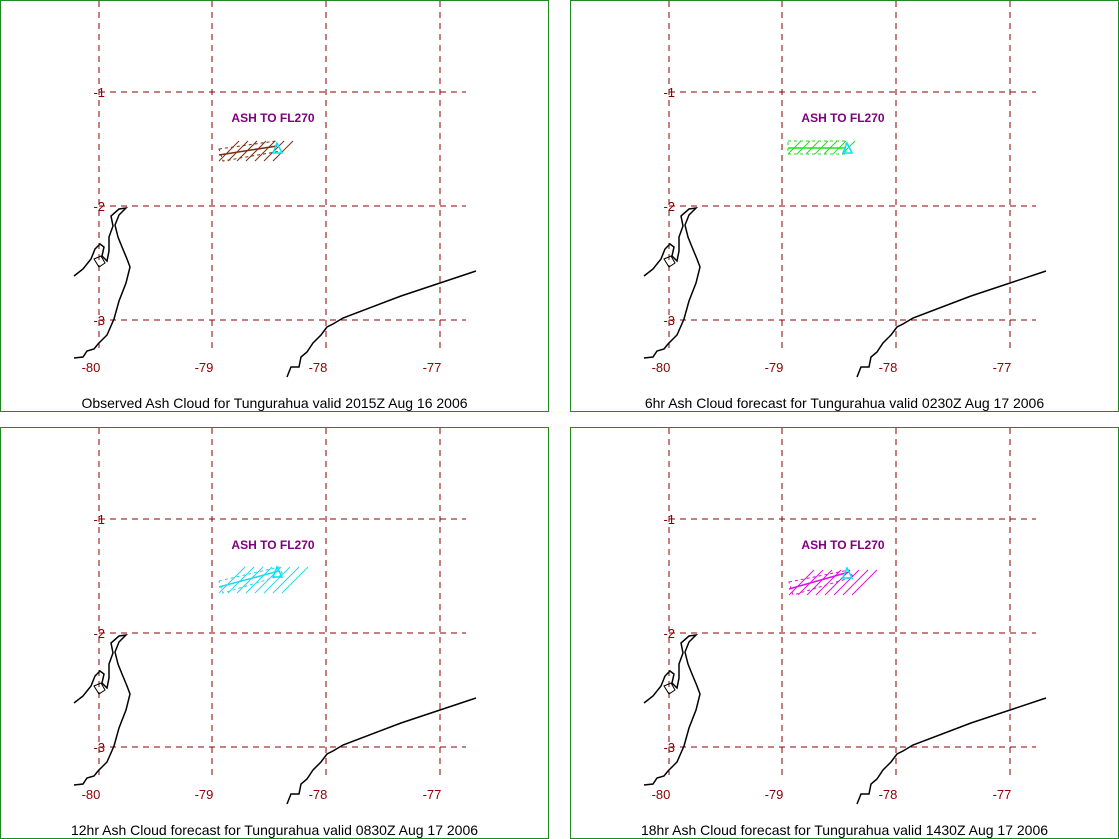 Image resolution: width=1119 pixels, height=839 pixels. I want to click on ash-cloud-forecast-6hr-icon, so click(821, 147).